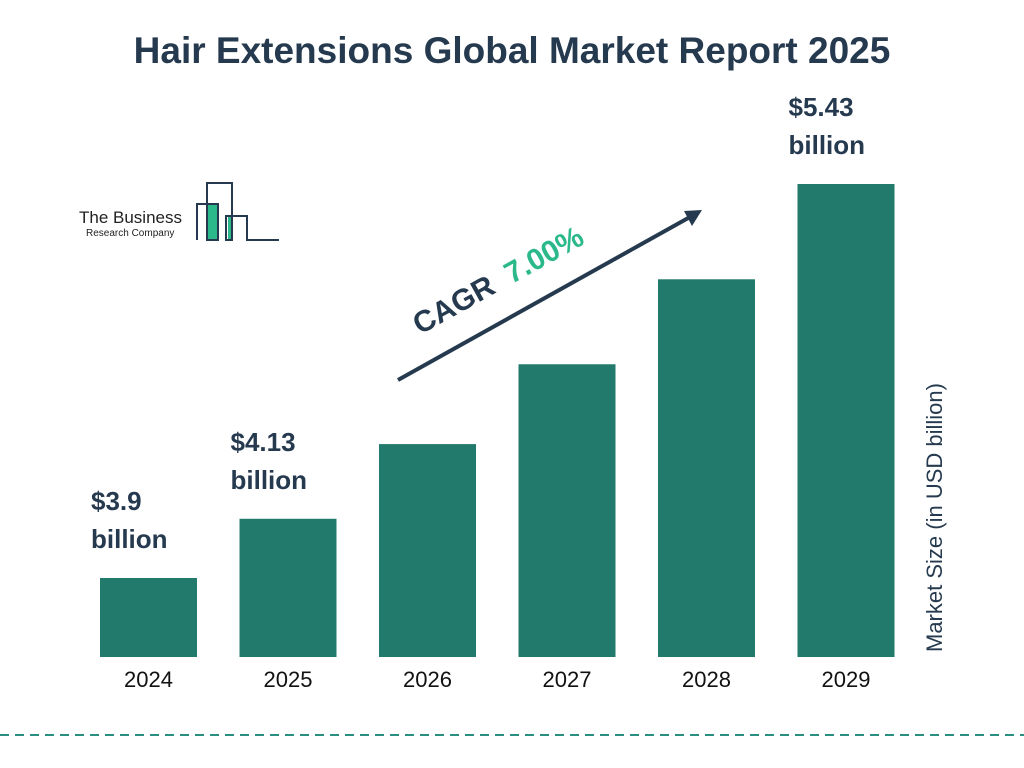 The image size is (1024, 768). I want to click on cagr-arrow, so click(549, 296).